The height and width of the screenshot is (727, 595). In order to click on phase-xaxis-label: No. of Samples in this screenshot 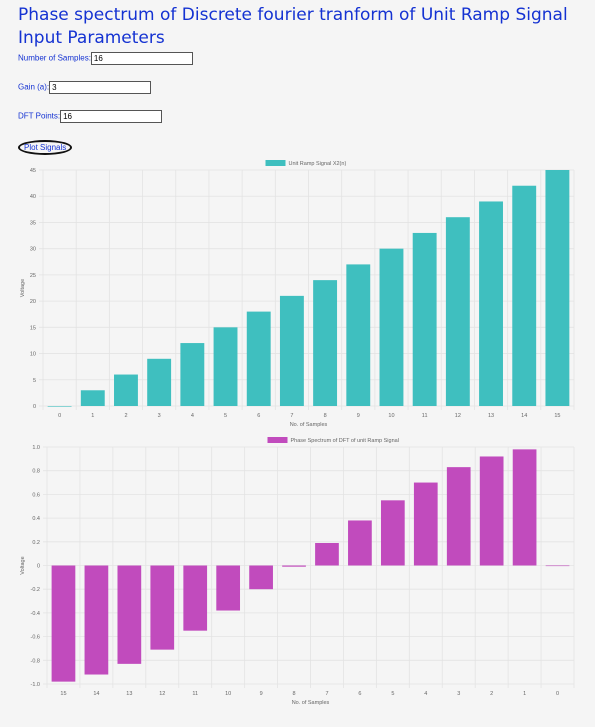, I will do `click(311, 703)`.